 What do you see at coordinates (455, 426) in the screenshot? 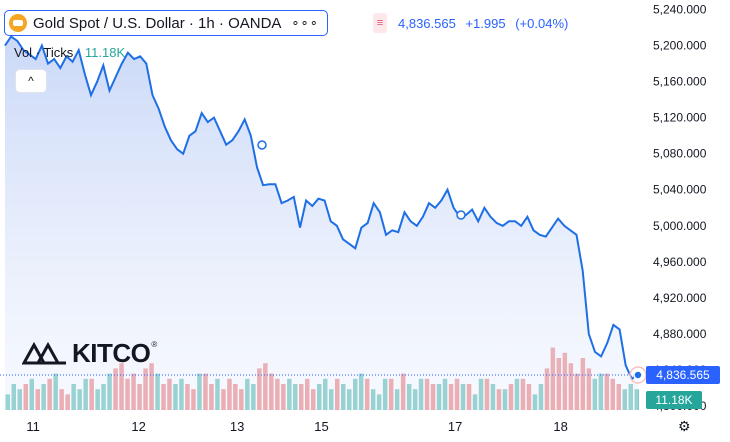
I see `x-tick-label: 17` at bounding box center [455, 426].